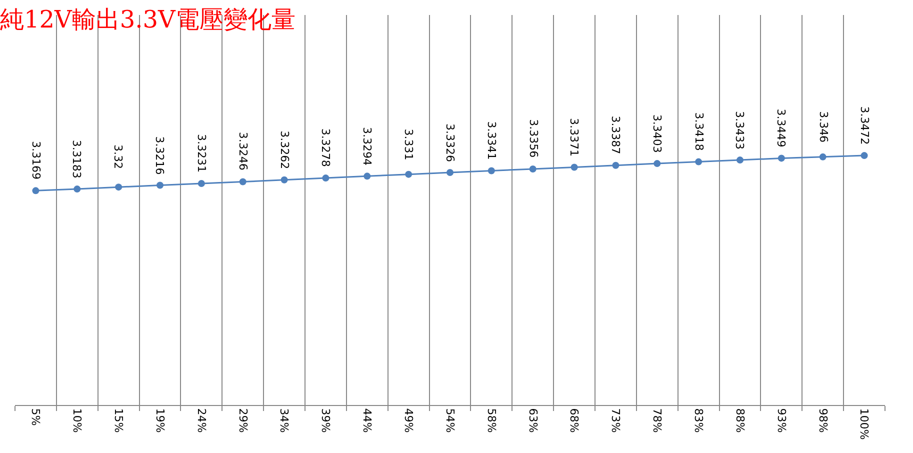  What do you see at coordinates (823, 420) in the screenshot?
I see `x-tick-label: 98%` at bounding box center [823, 420].